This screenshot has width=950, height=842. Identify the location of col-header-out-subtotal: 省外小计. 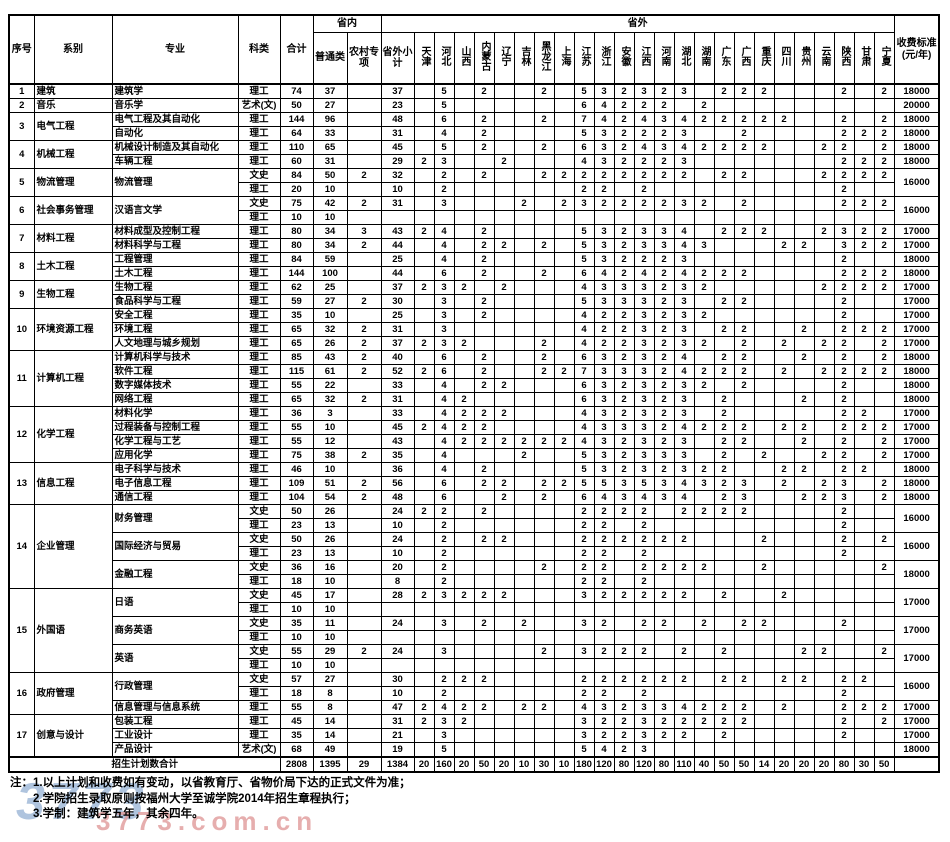
(397, 58).